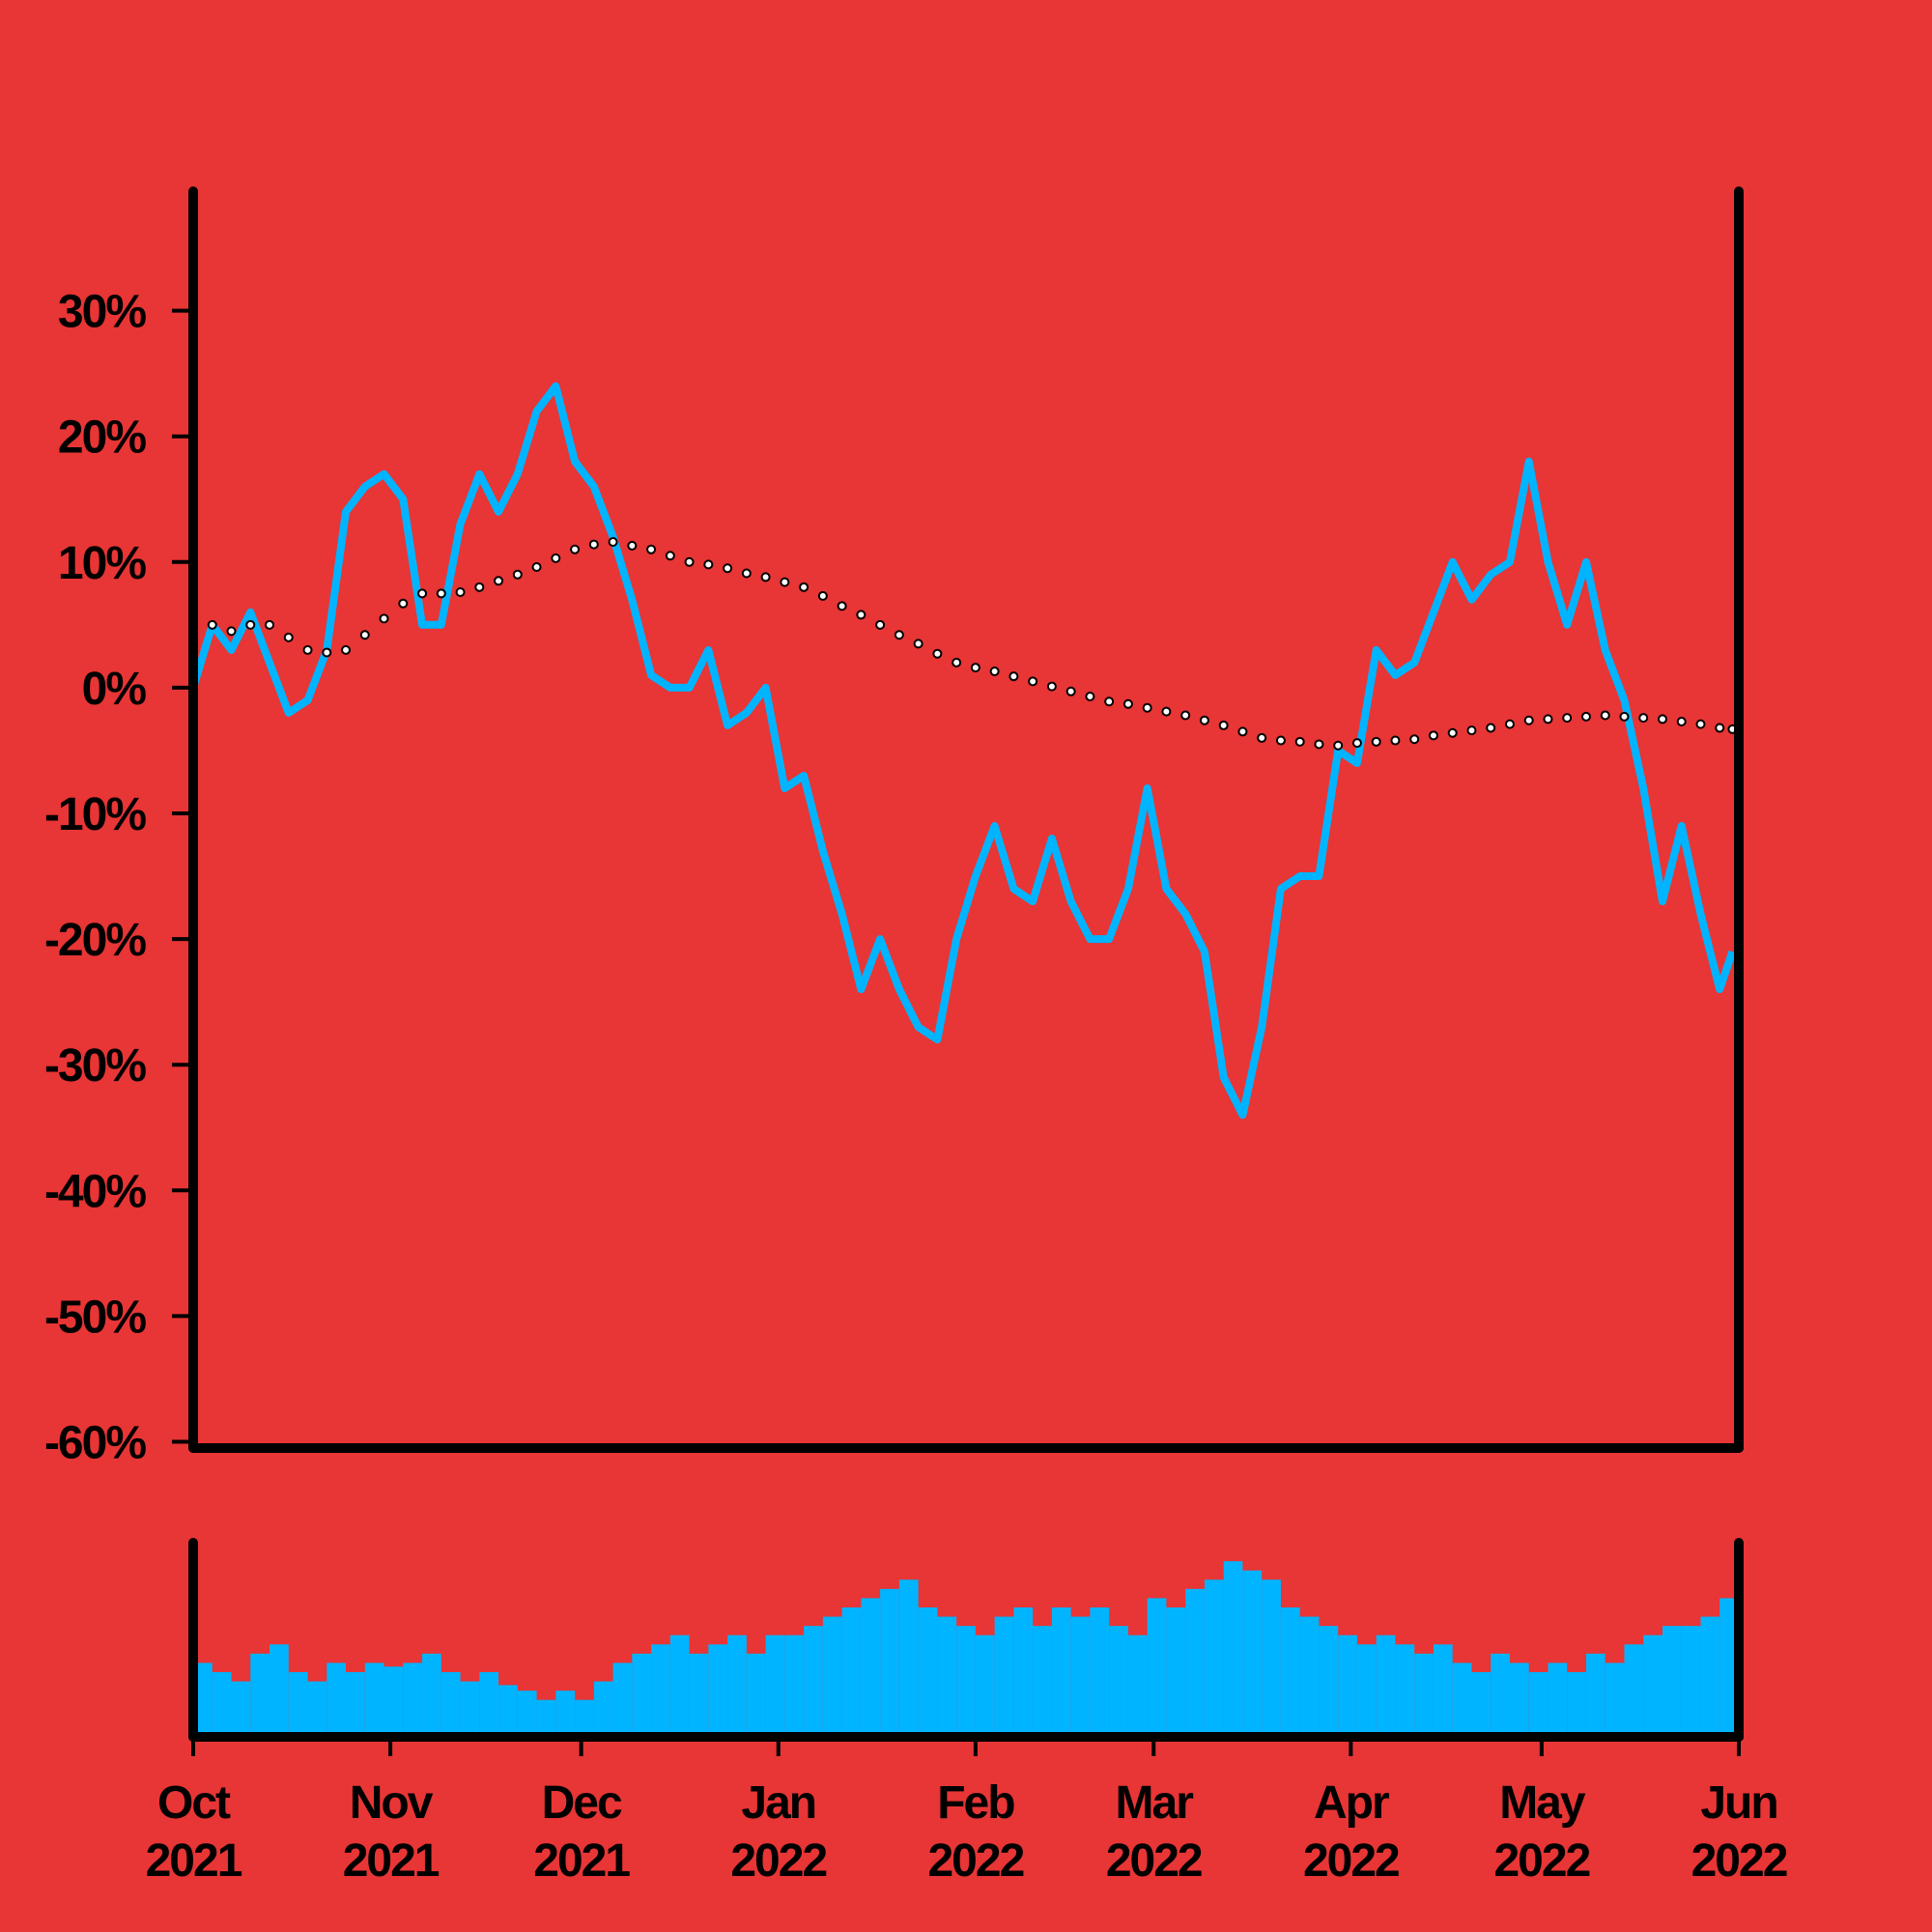 This screenshot has height=1932, width=1932. I want to click on y-tick-label: -50%, so click(95, 1317).